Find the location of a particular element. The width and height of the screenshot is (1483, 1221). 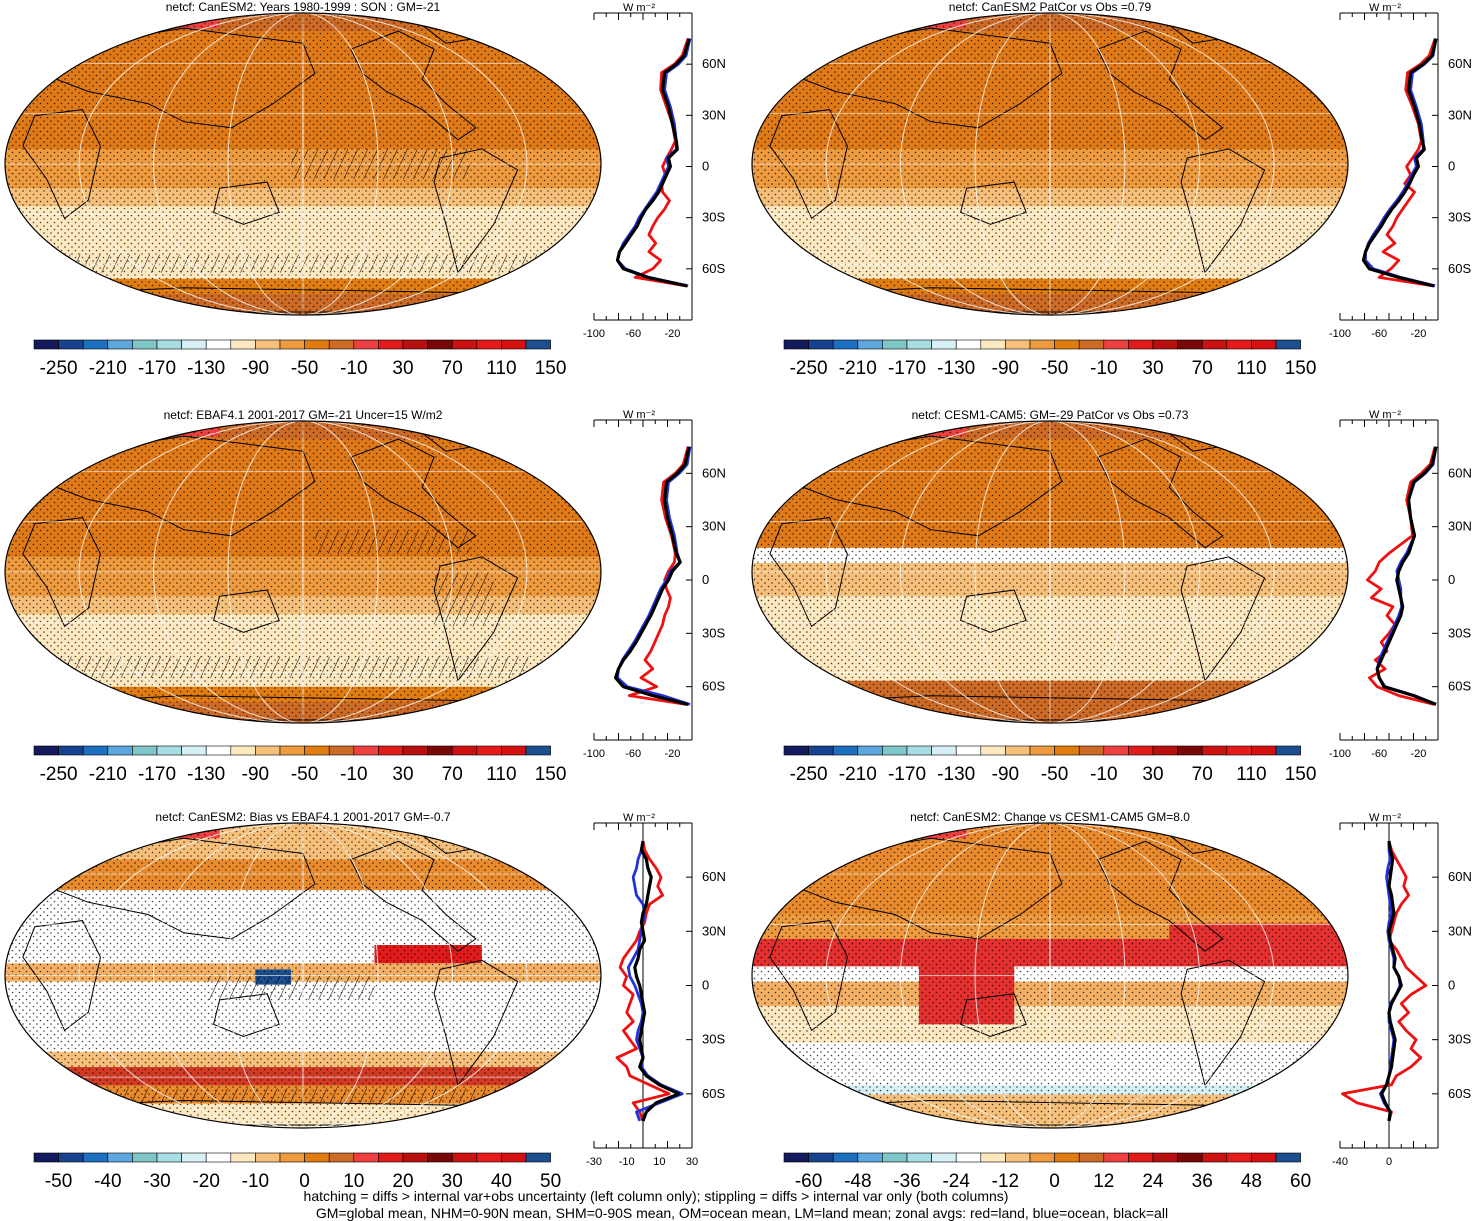

colorbar-label: 48 is located at coordinates (1251, 1181).